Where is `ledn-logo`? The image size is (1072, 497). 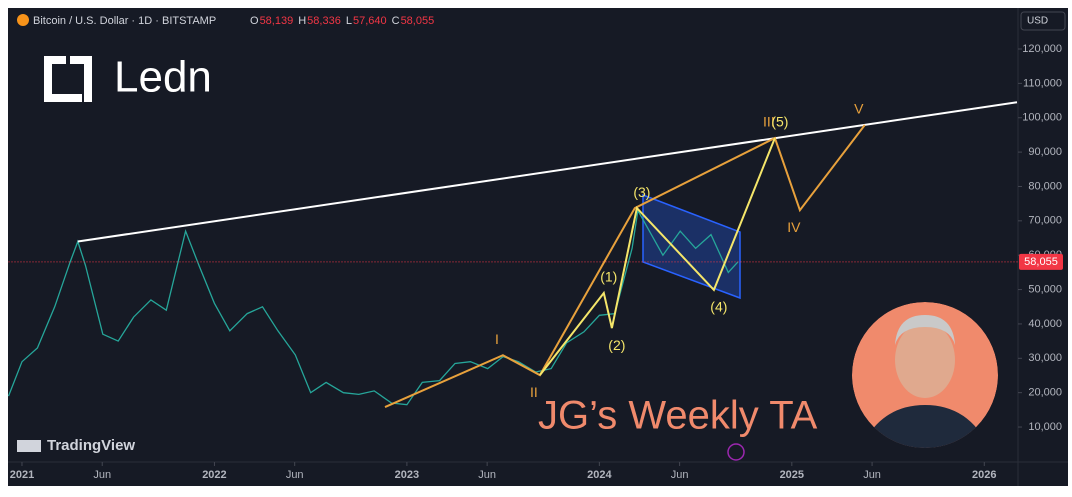 ledn-logo is located at coordinates (68, 79).